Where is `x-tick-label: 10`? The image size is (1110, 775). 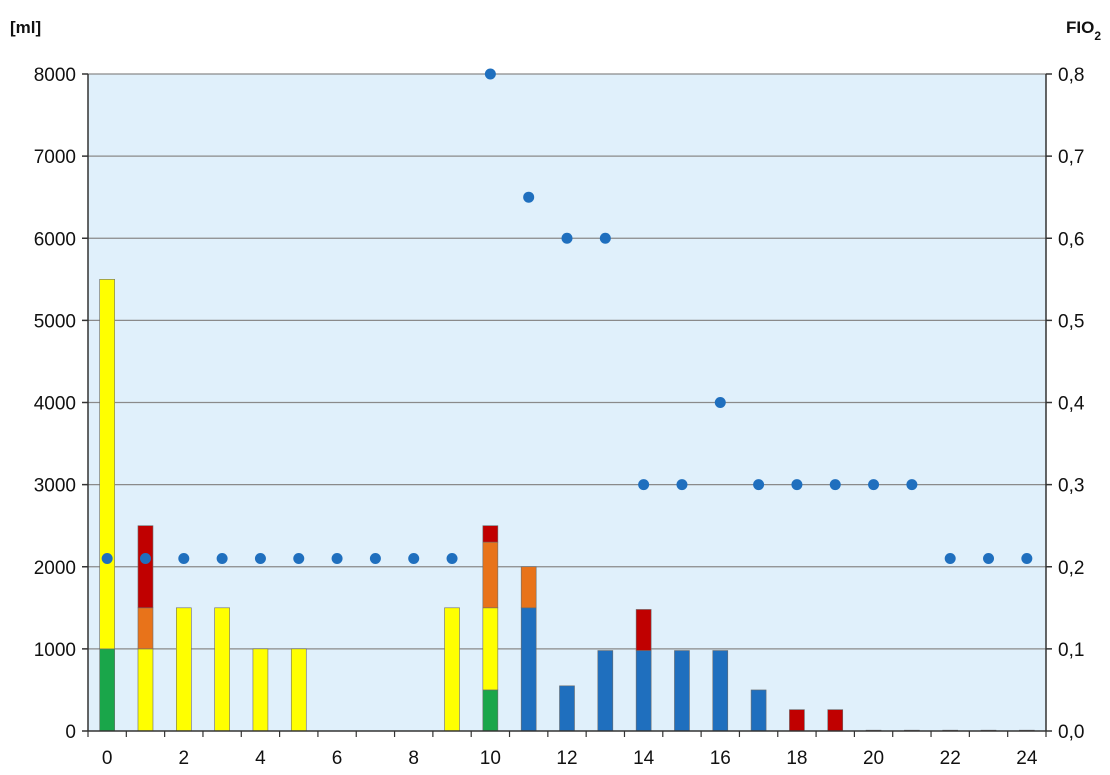 x-tick-label: 10 is located at coordinates (490, 758).